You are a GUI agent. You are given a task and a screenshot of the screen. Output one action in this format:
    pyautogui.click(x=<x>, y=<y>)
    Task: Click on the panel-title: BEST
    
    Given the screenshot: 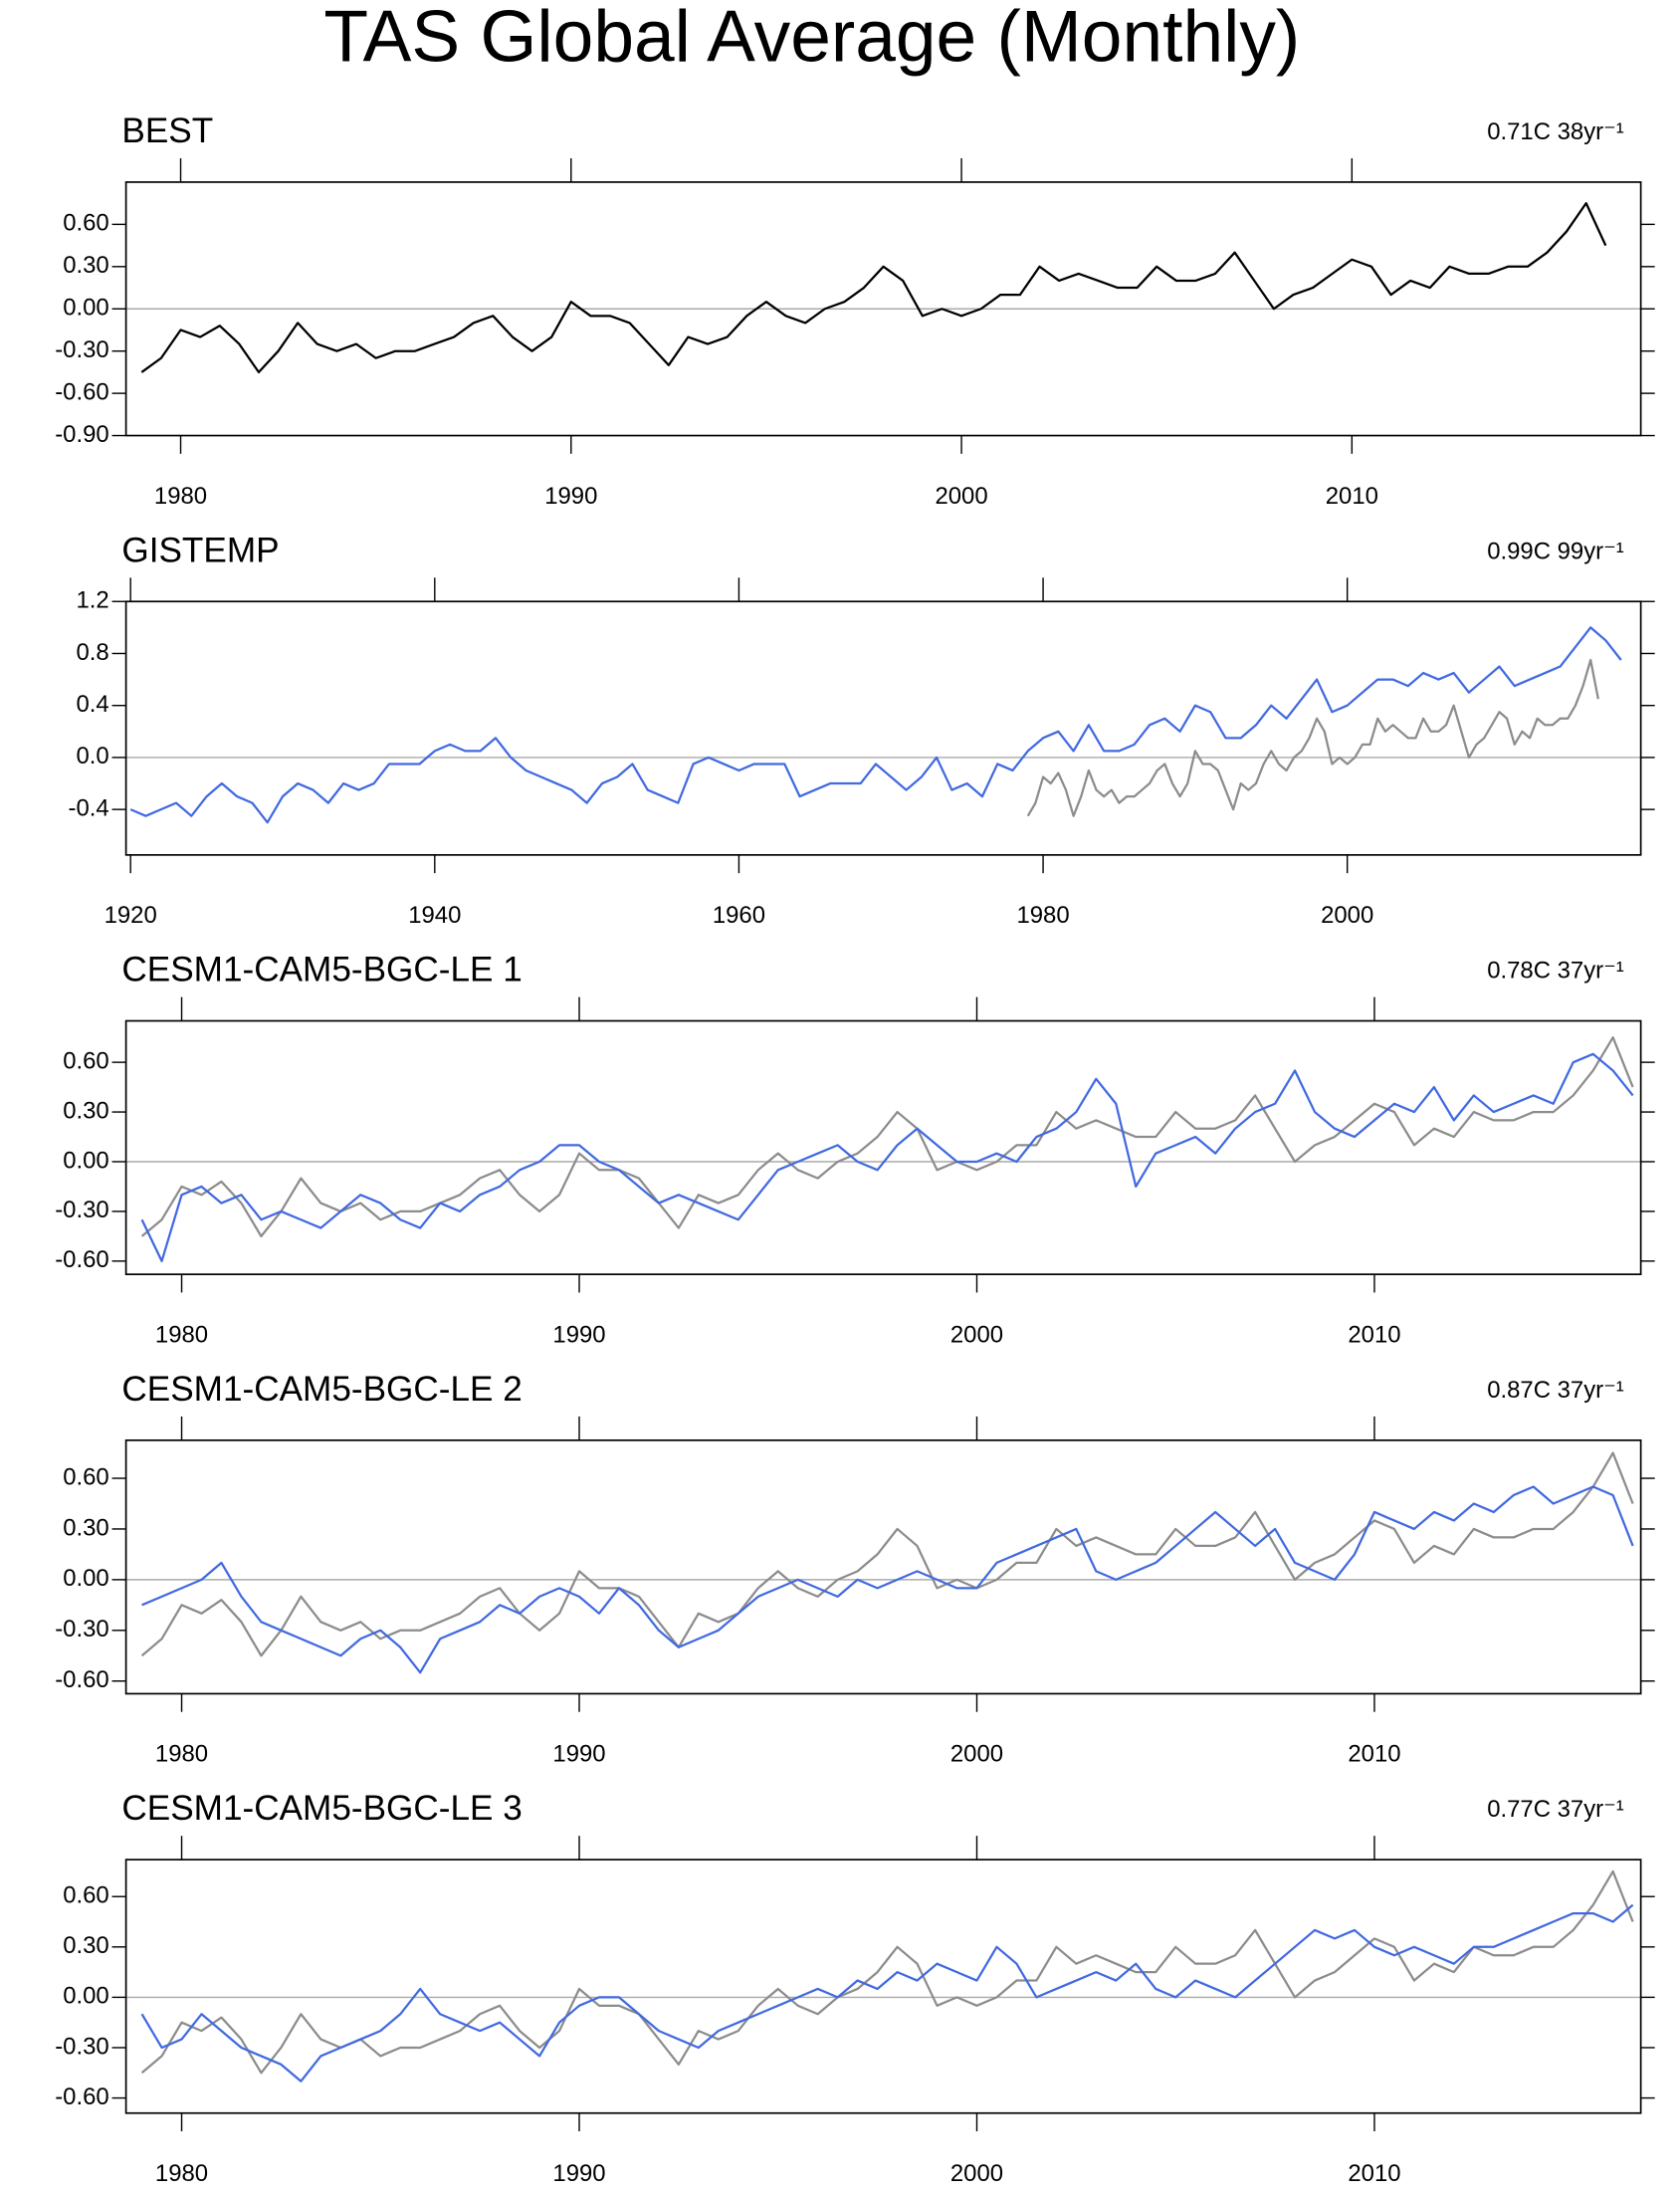 What is the action you would take?
    pyautogui.click(x=167, y=130)
    